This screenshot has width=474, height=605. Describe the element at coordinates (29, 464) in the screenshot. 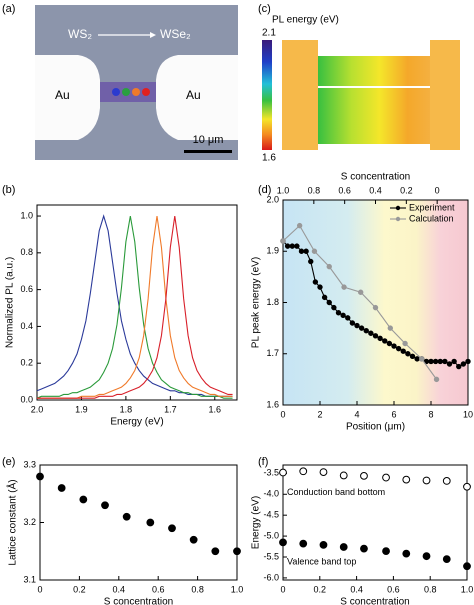

I see `y-tick-label: 3.3` at that location.